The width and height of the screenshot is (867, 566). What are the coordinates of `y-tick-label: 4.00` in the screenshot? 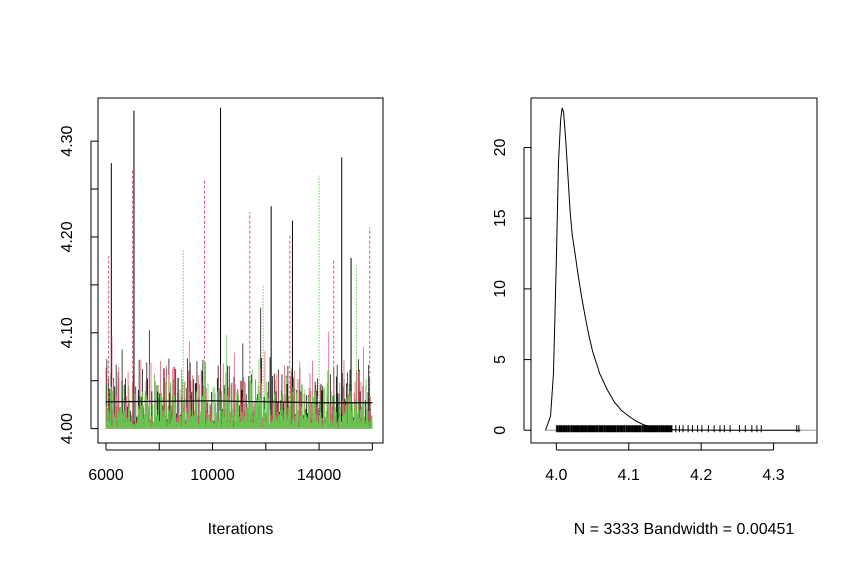 It's located at (67, 428).